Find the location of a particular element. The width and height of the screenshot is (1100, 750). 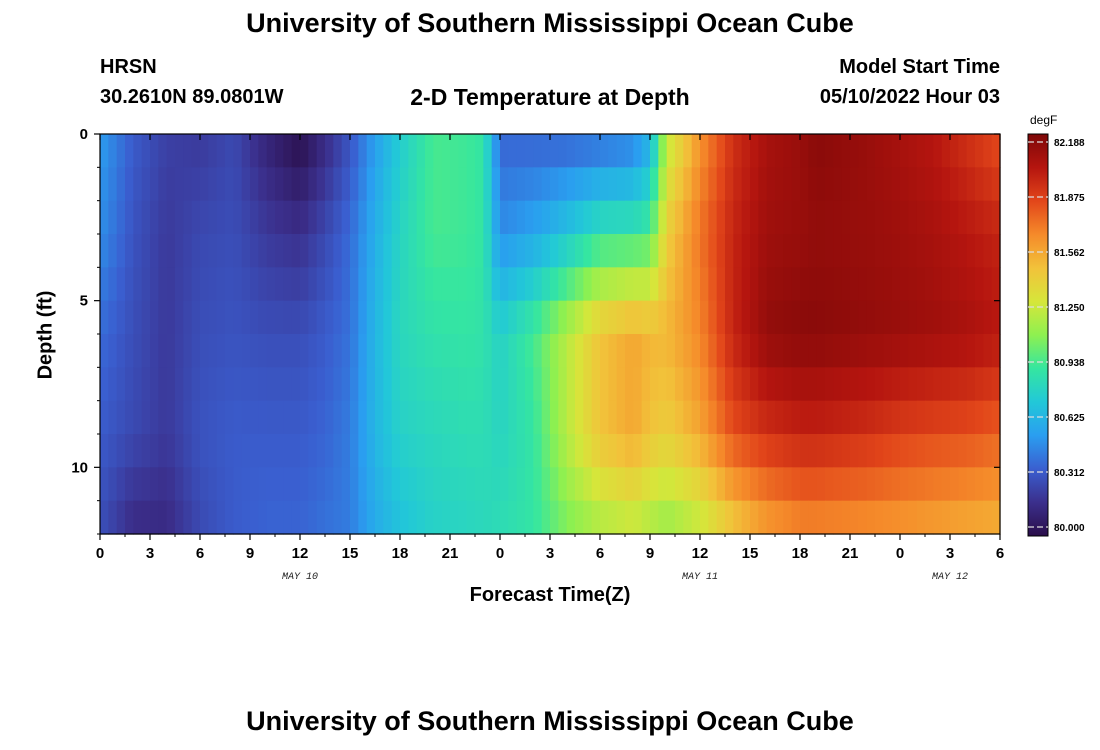

x-tick-label: 15 is located at coordinates (350, 553).